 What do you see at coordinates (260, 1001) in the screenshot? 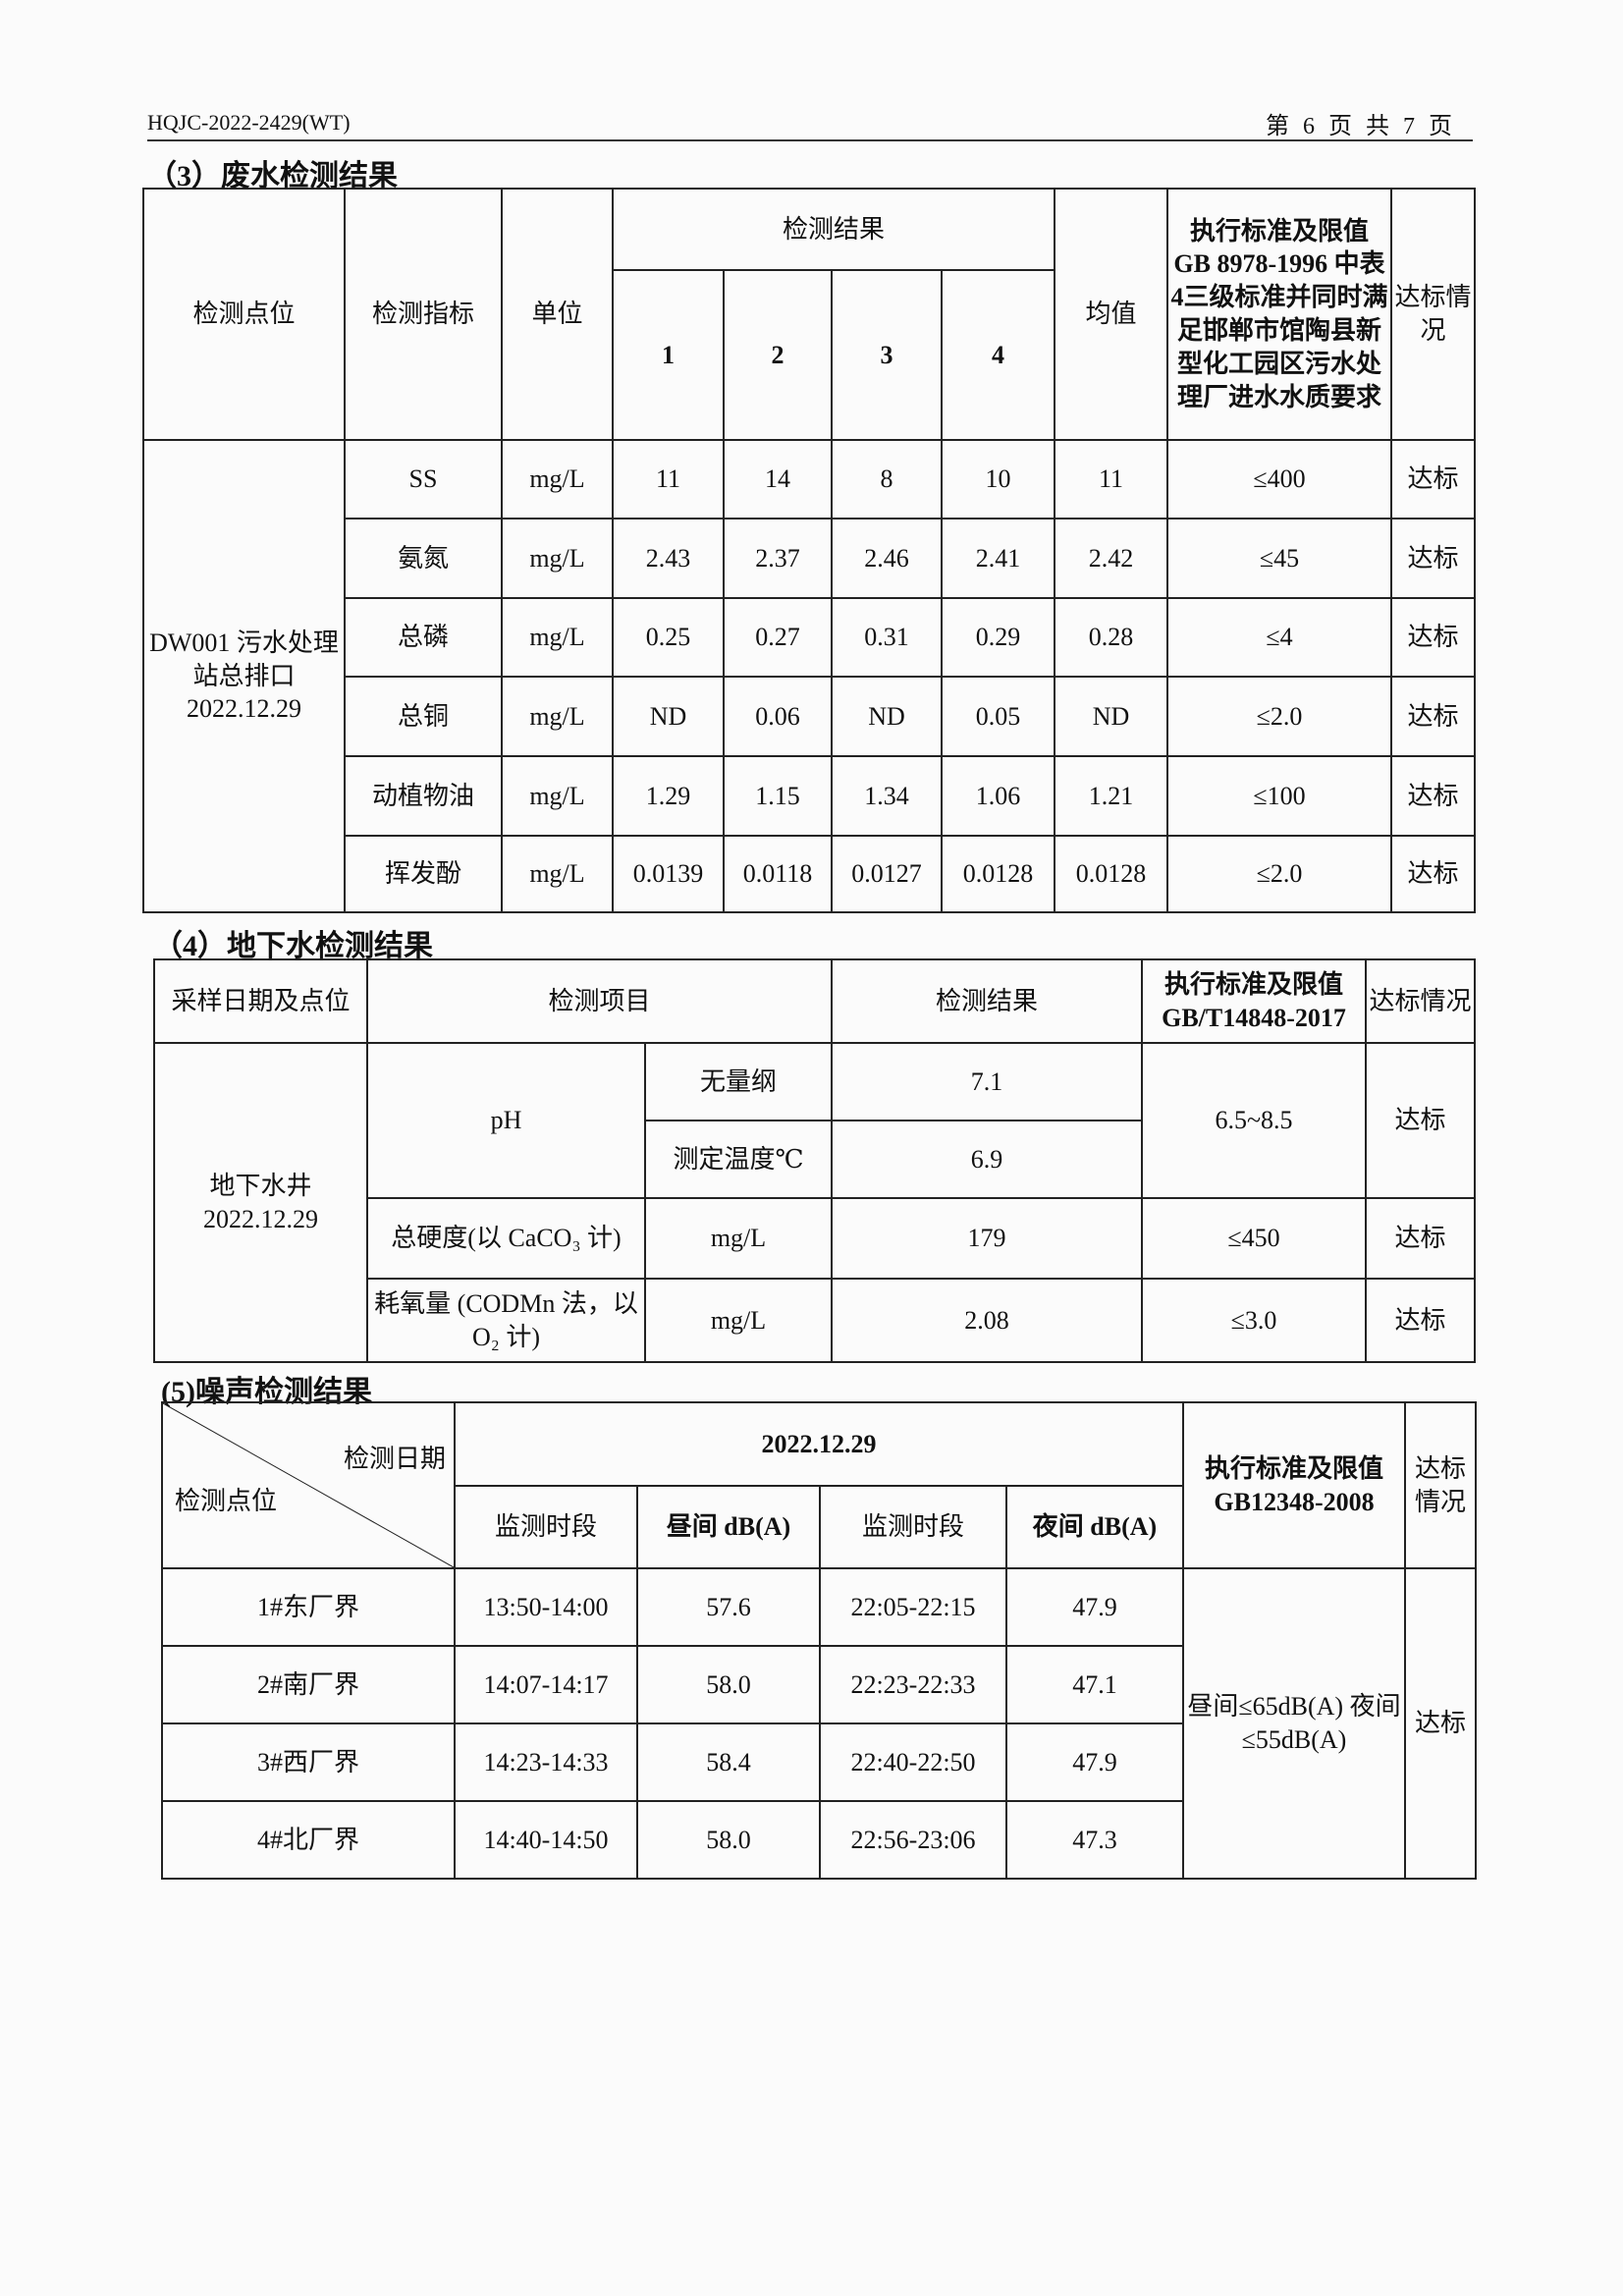
I see `header-point: 采样日期及点位` at bounding box center [260, 1001].